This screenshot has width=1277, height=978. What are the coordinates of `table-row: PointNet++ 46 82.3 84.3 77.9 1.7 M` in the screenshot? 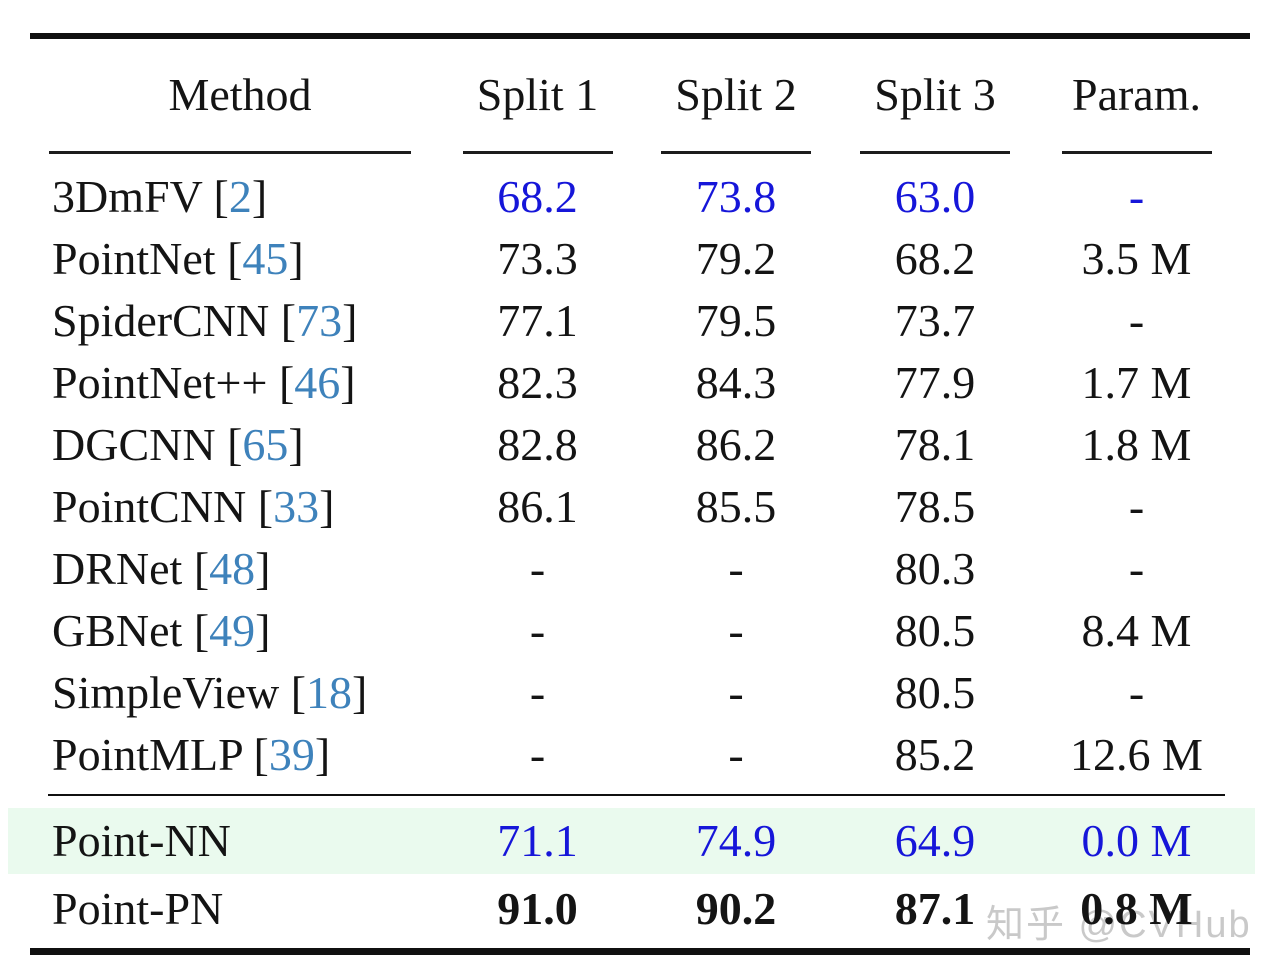 It's located at (640, 383).